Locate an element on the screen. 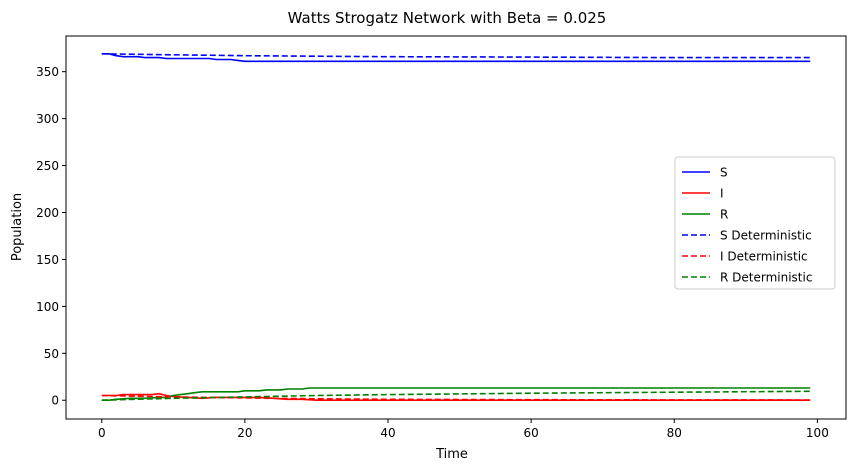 This screenshot has width=850, height=470. legend-label: R is located at coordinates (724, 215).